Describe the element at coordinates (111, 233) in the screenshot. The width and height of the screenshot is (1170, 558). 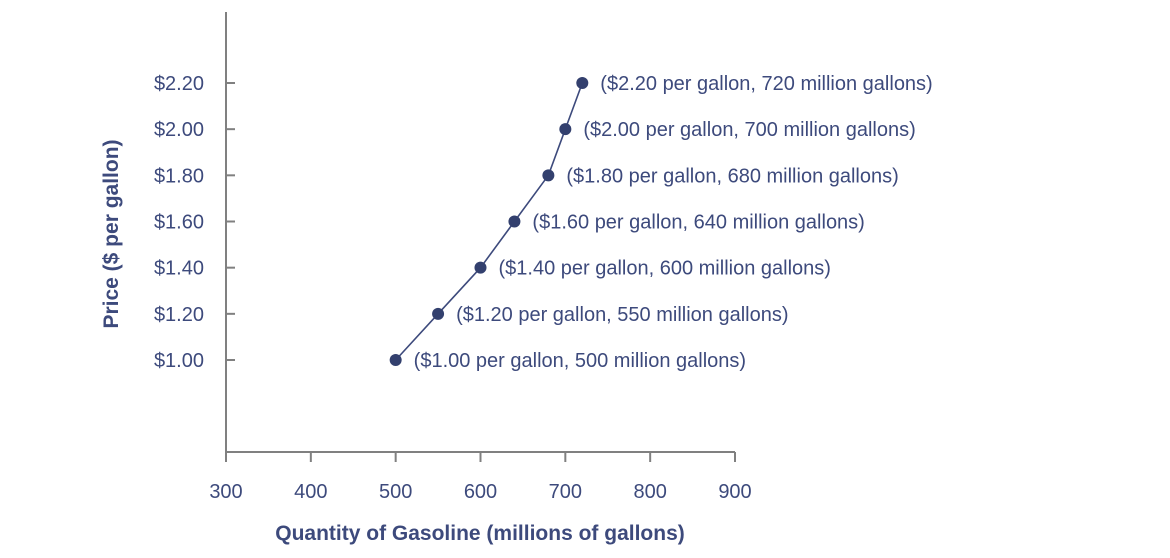
I see `y-axis-title: Price ($ per gallon)` at that location.